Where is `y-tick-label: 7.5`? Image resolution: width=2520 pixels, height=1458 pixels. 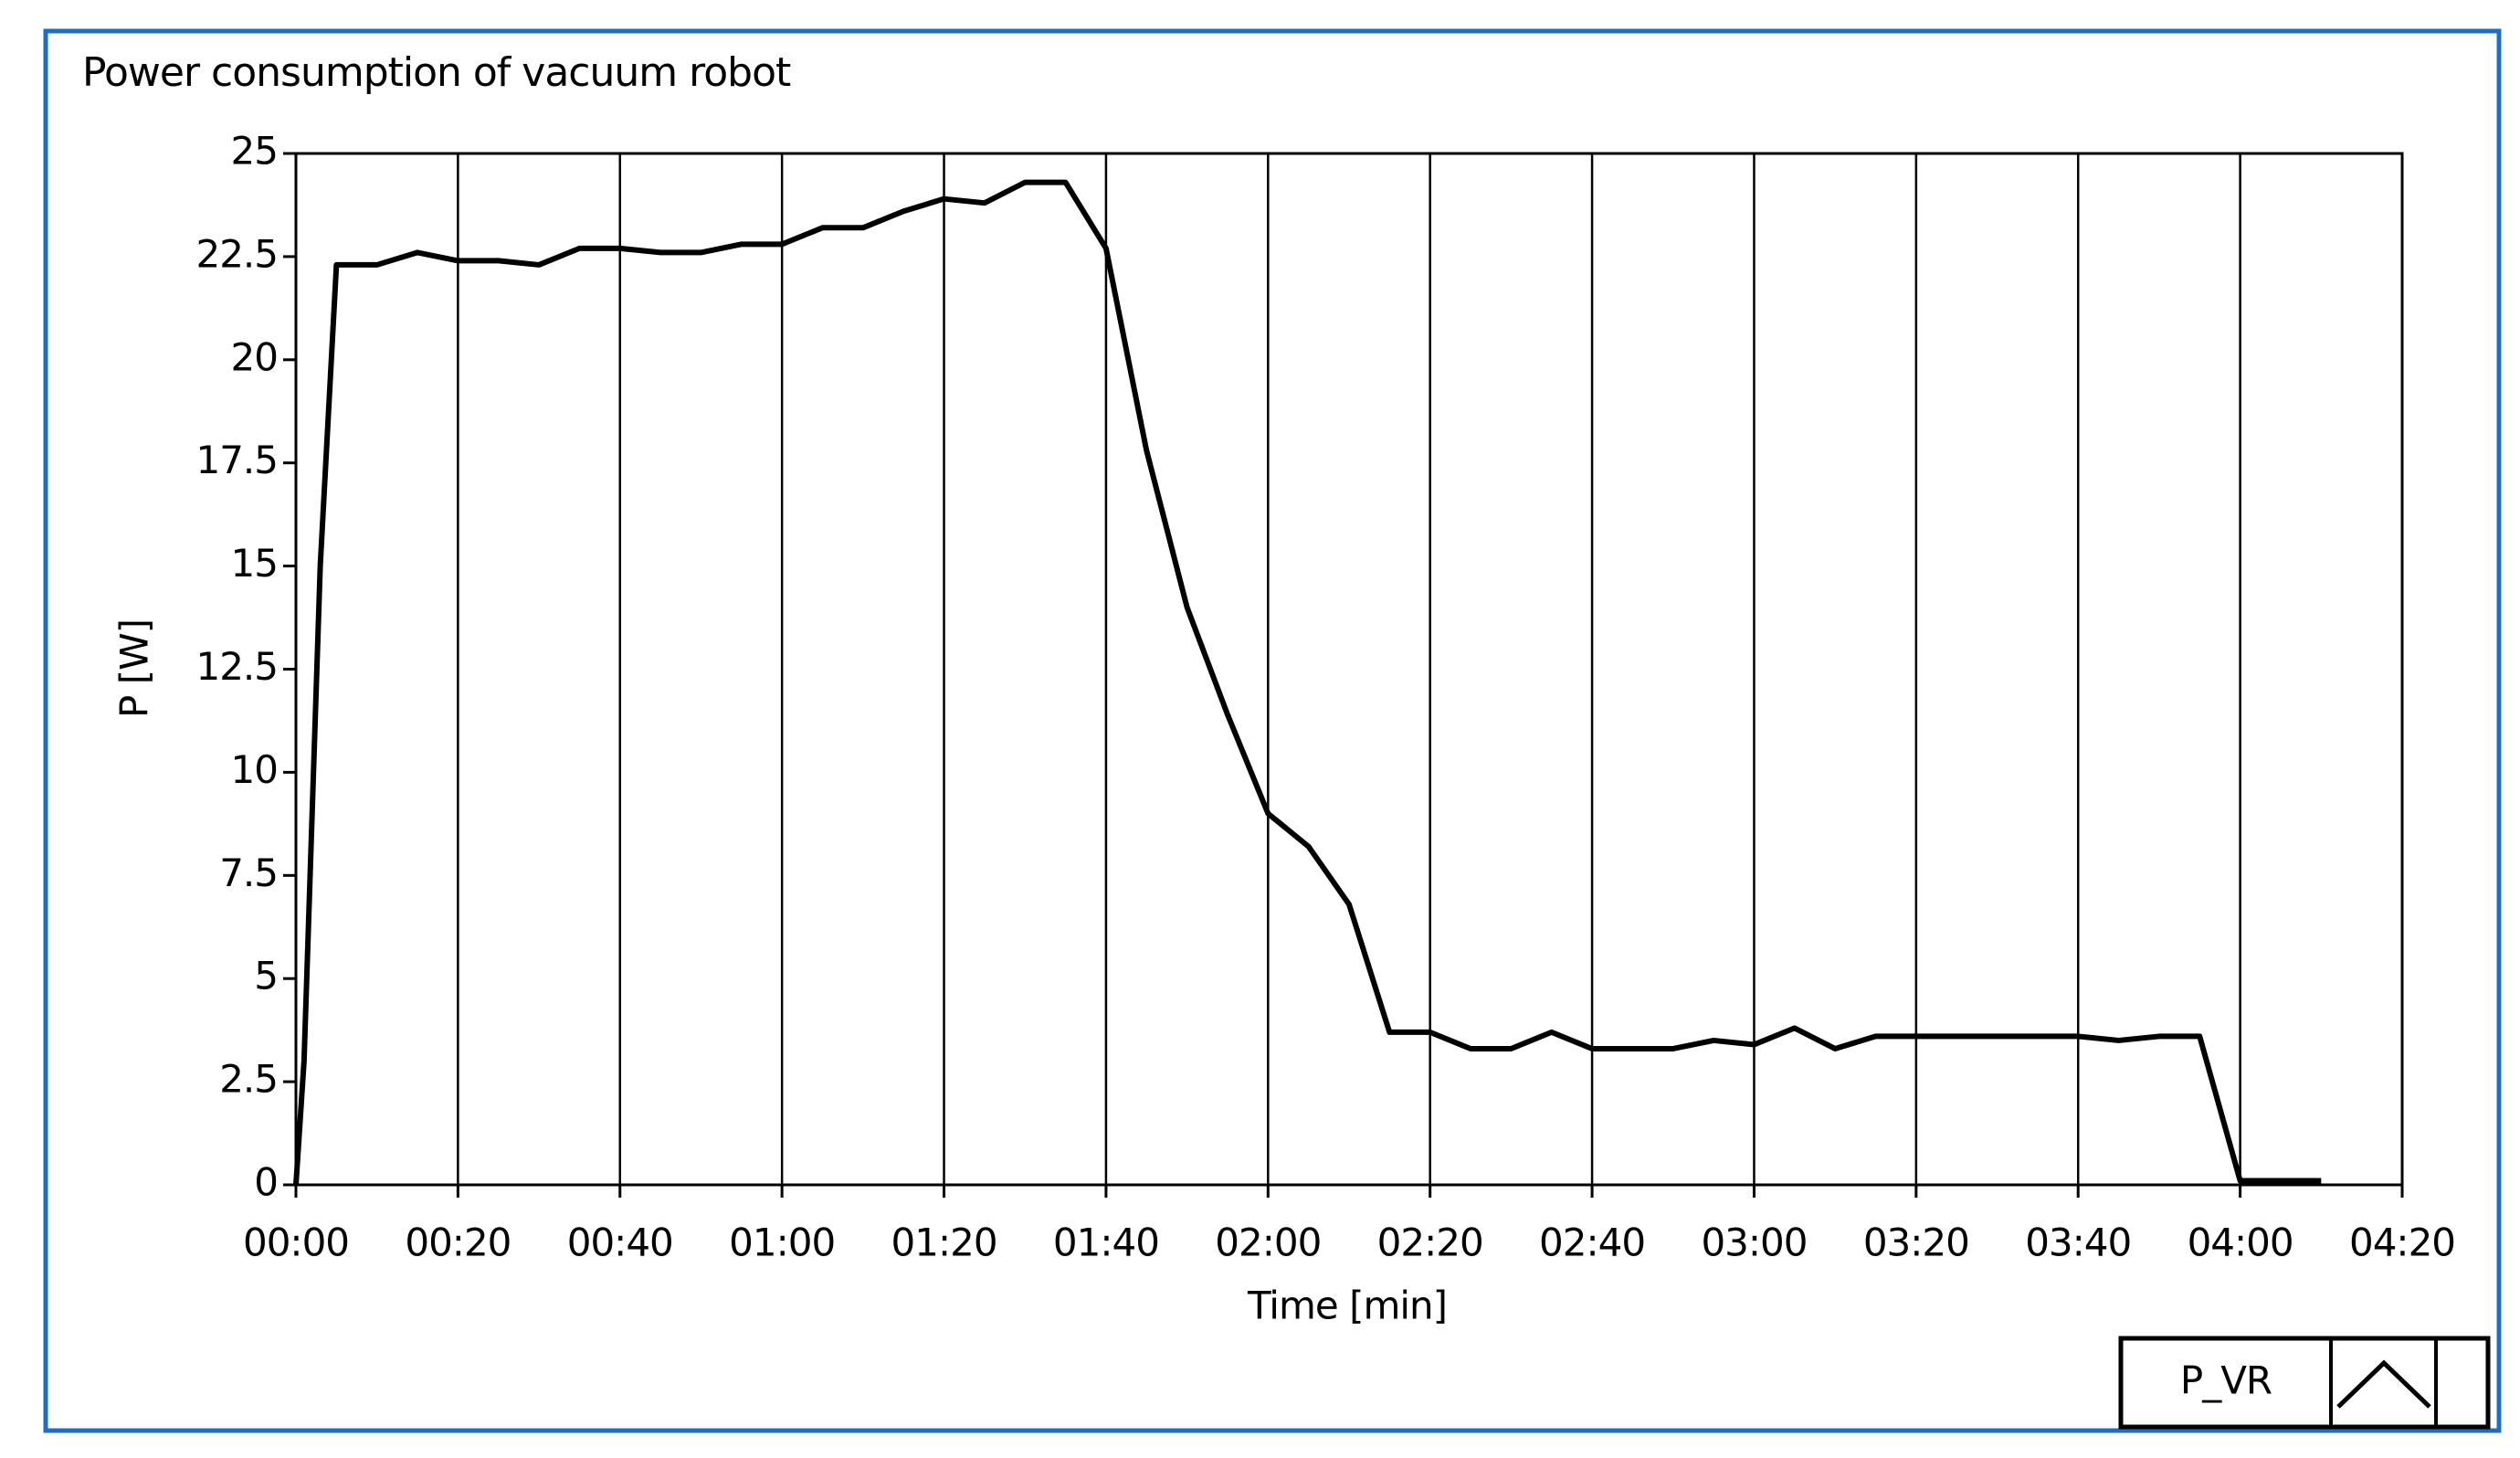 y-tick-label: 7.5 is located at coordinates (249, 872).